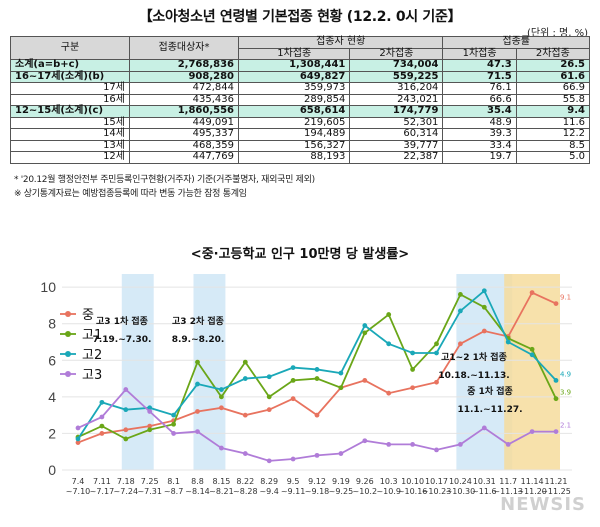  I want to click on x-tick-label: 8.22 ~8.28, so click(245, 486).